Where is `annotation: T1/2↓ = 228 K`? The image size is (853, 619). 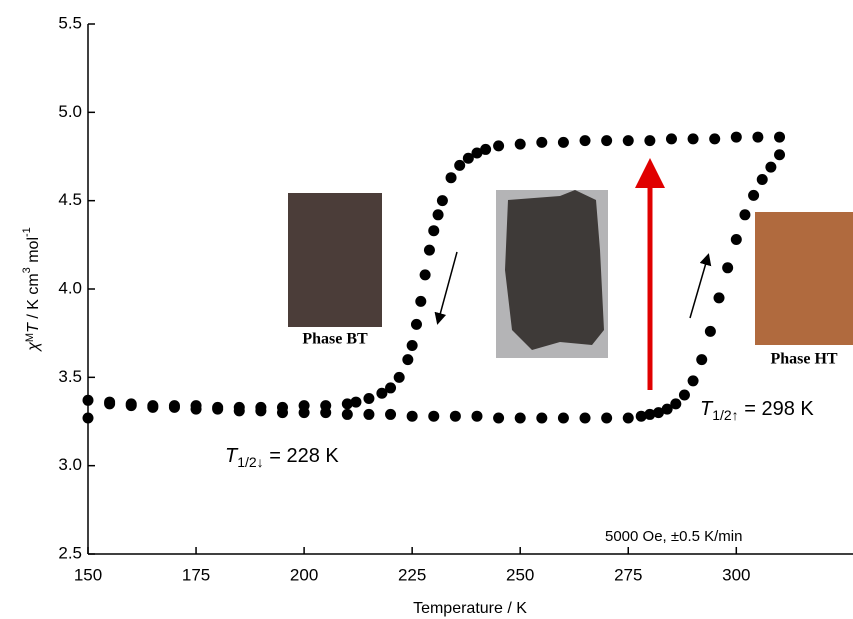 annotation: T1/2↓ = 228 K is located at coordinates (282, 457).